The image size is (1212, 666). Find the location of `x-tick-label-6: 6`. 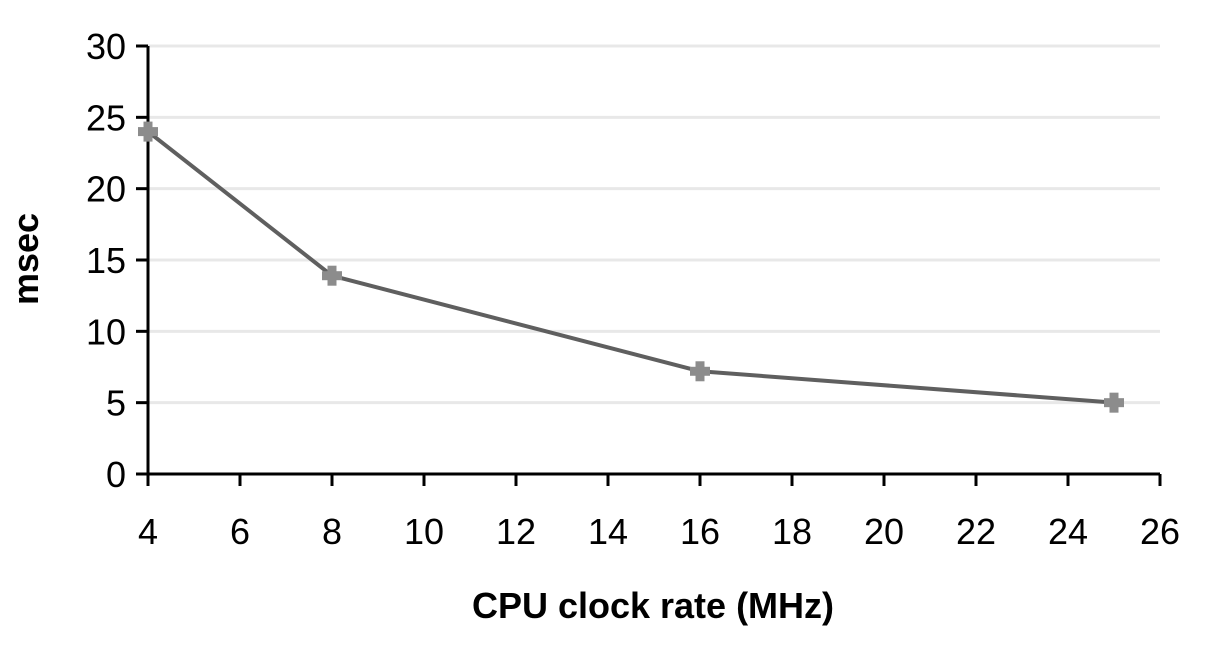

x-tick-label-6: 6 is located at coordinates (240, 531).